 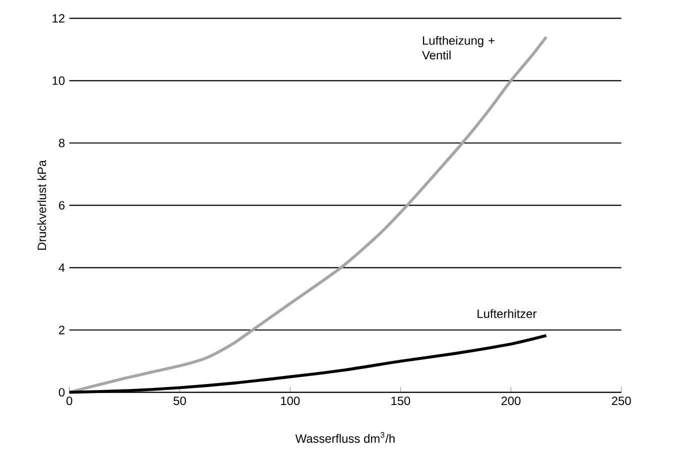 What do you see at coordinates (61, 143) in the screenshot?
I see `y-tick-label: 8` at bounding box center [61, 143].